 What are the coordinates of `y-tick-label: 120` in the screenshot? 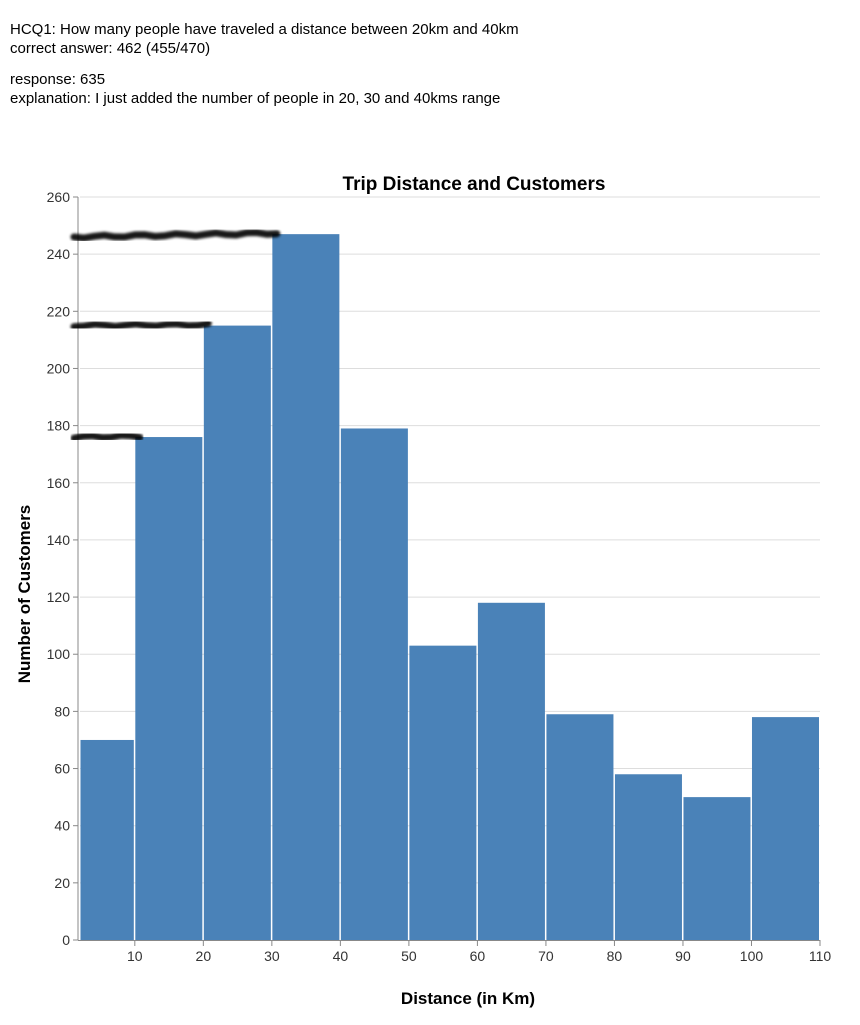 It's located at (59, 597).